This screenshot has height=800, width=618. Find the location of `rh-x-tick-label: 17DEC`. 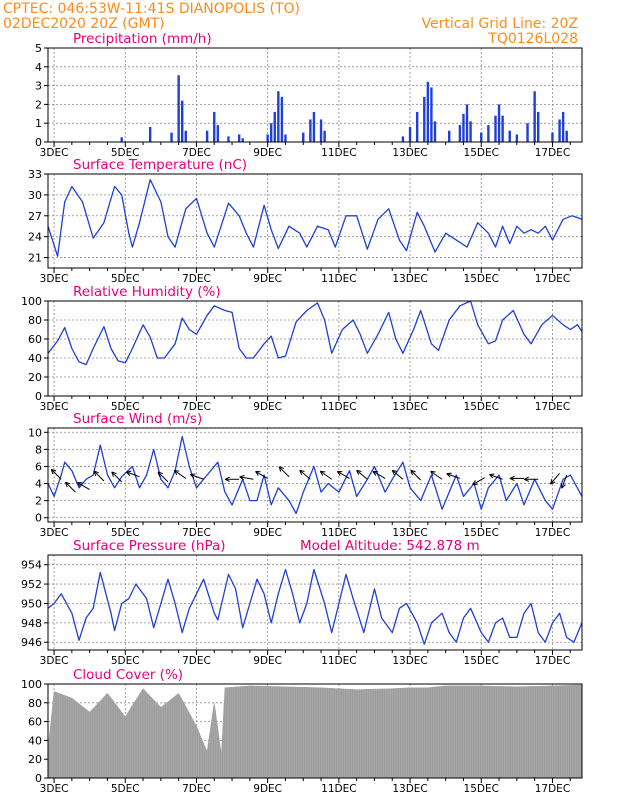

rh-x-tick-label: 17DEC is located at coordinates (552, 407).